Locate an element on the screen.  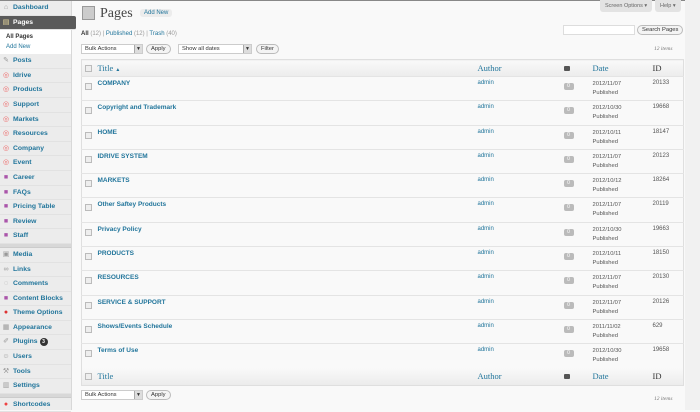
sidebar-item-comments: ◌ Comments is located at coordinates (35, 284).